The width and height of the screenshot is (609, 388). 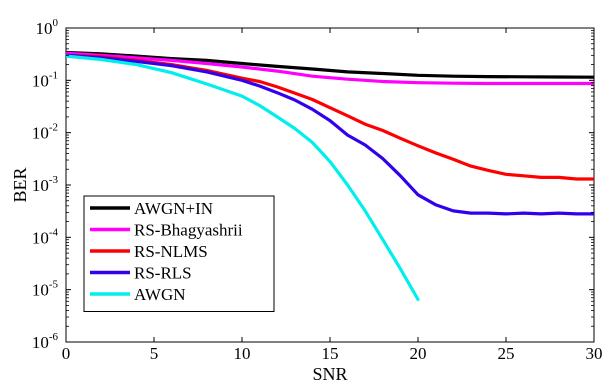 What do you see at coordinates (418, 353) in the screenshot?
I see `x-tick-label: 20` at bounding box center [418, 353].